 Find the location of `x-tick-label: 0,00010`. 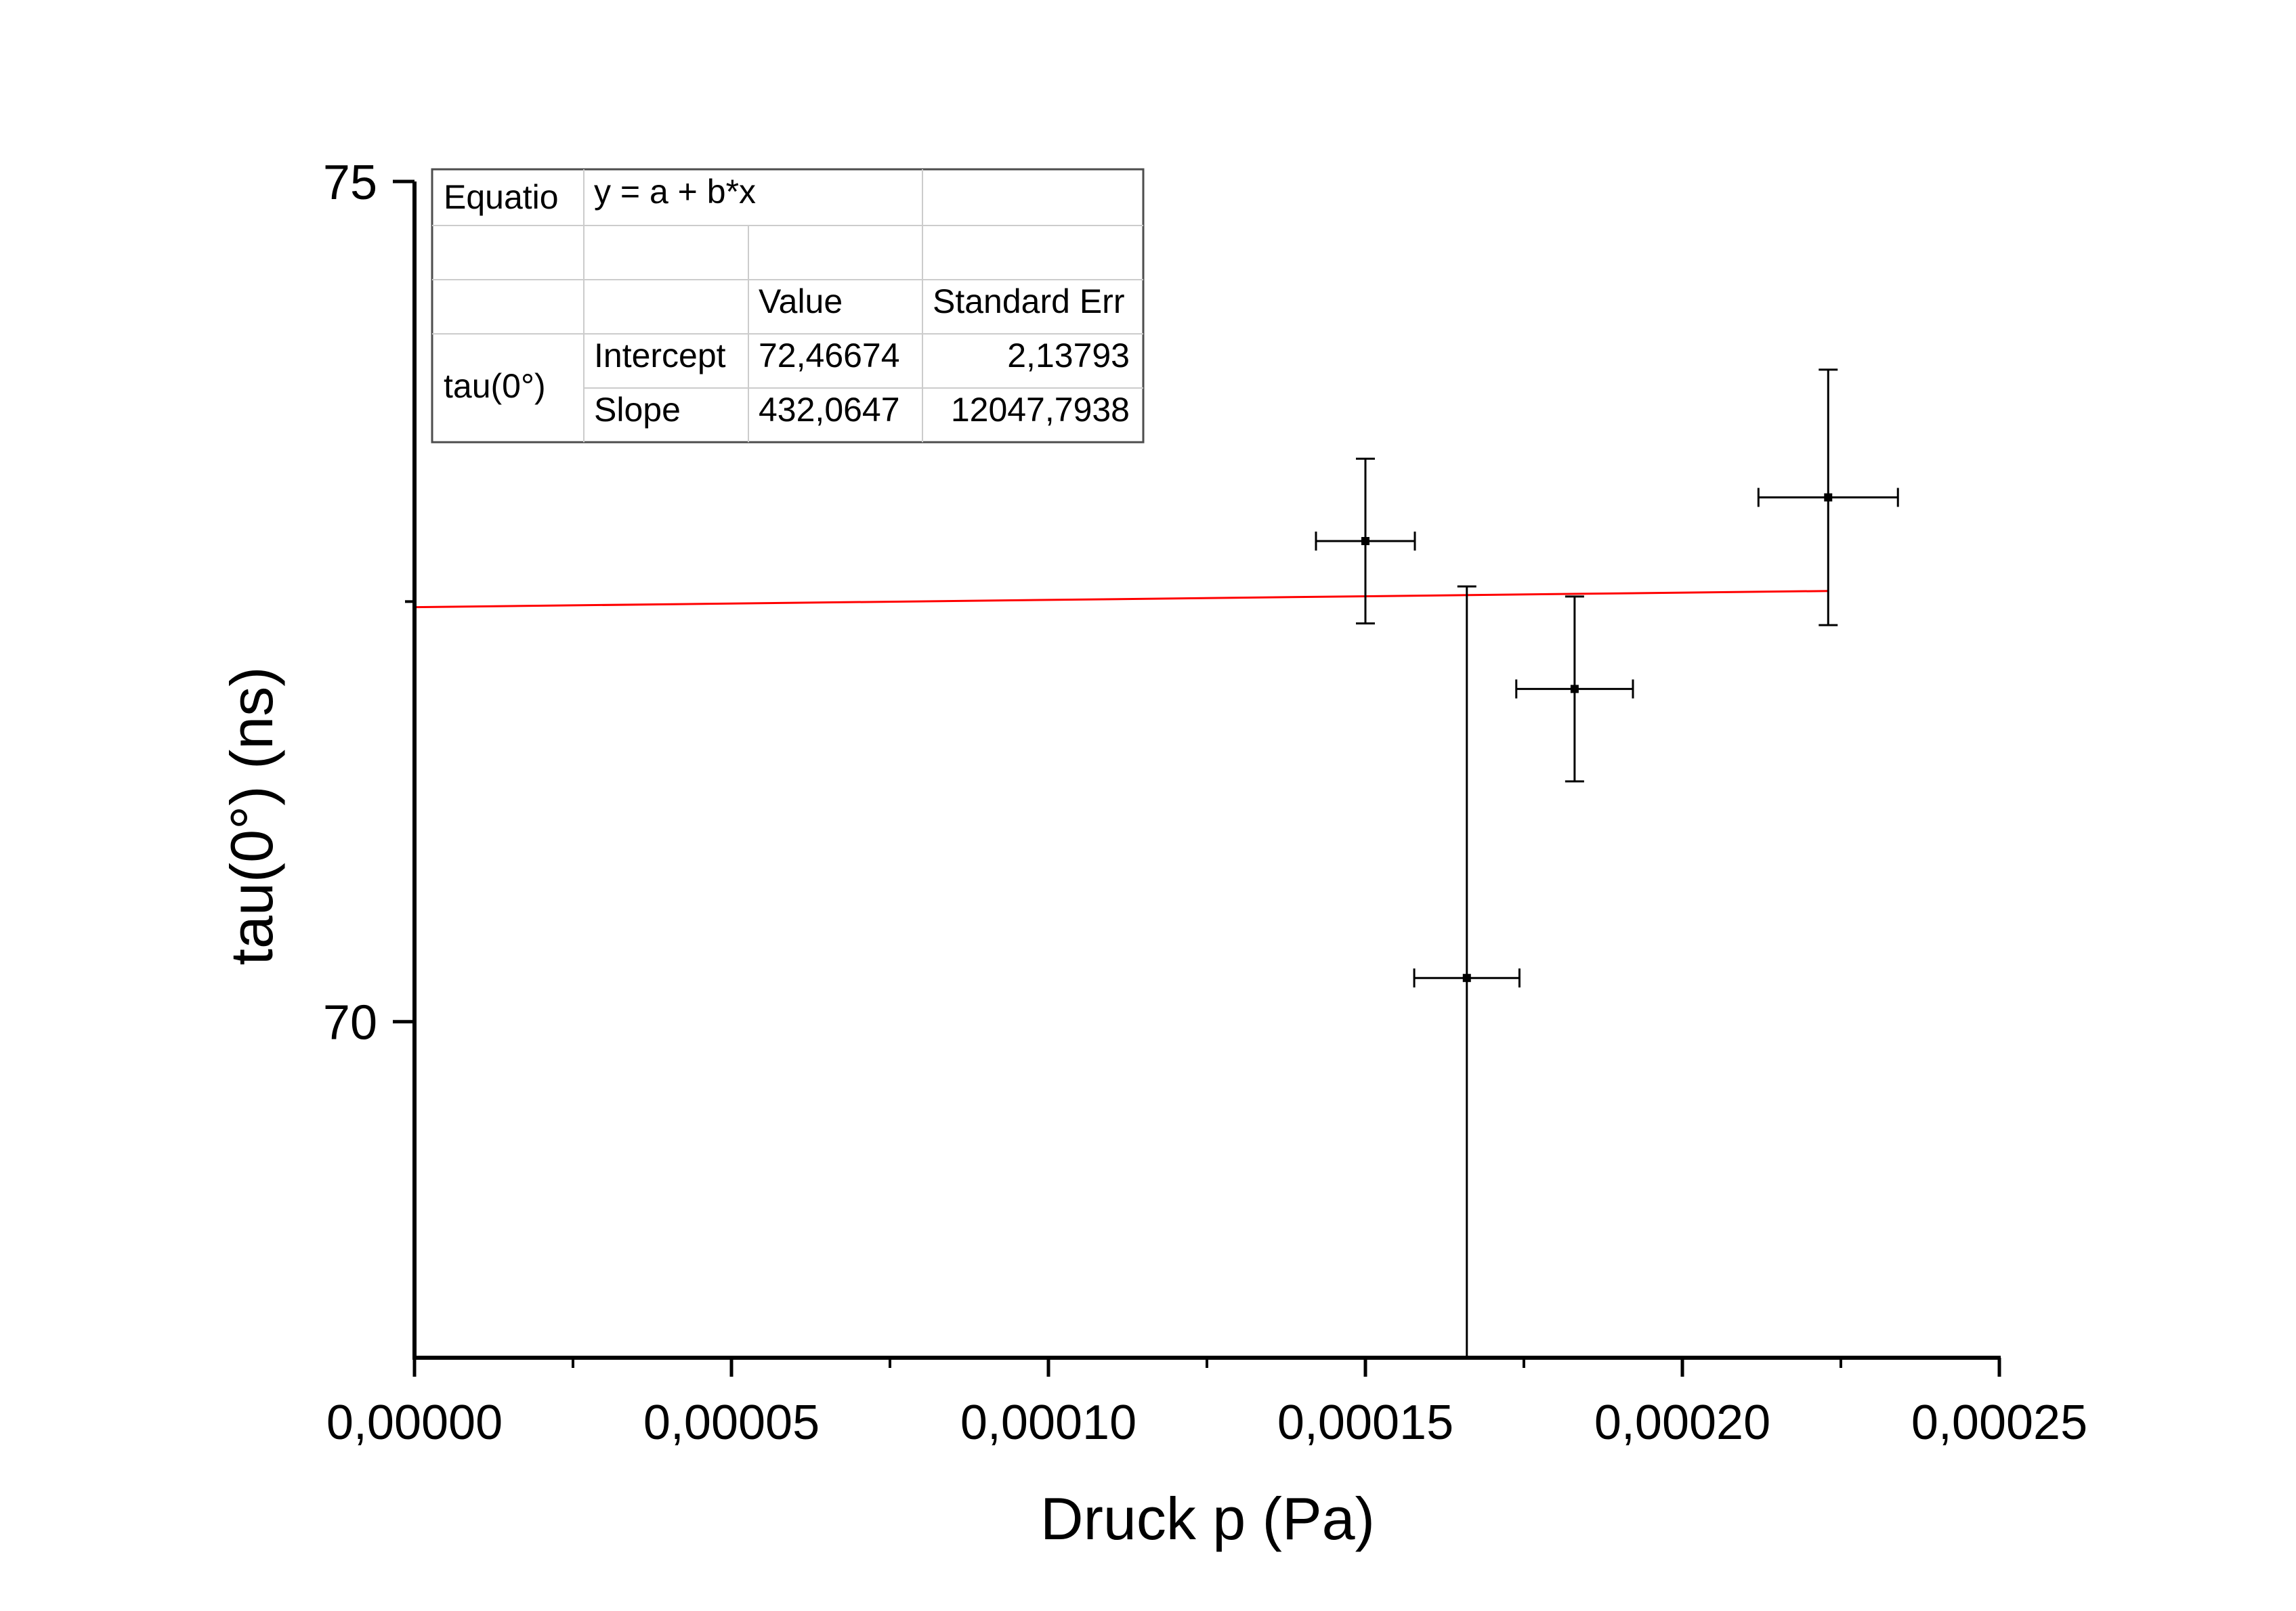

x-tick-label: 0,00010 is located at coordinates (1048, 1423).